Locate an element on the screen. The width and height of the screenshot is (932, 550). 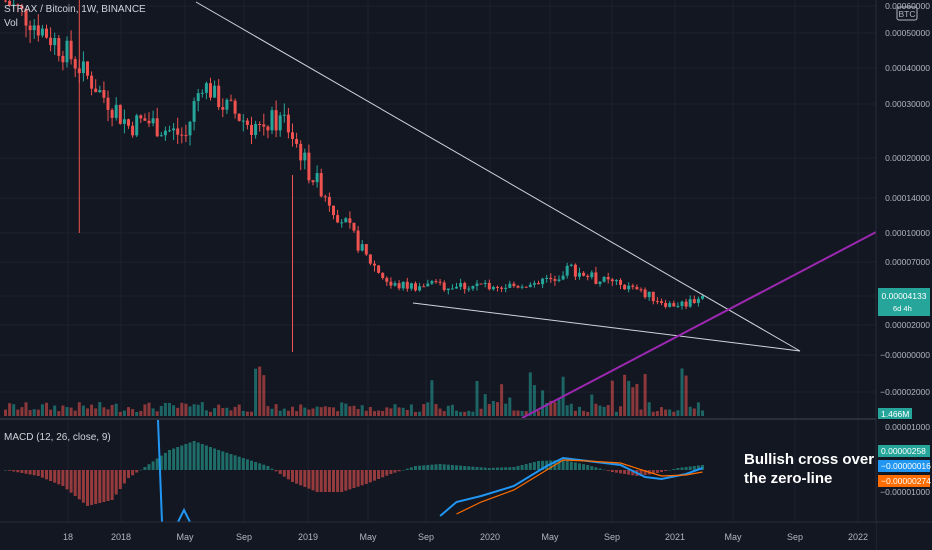
time-tick-label: May is located at coordinates (733, 537).